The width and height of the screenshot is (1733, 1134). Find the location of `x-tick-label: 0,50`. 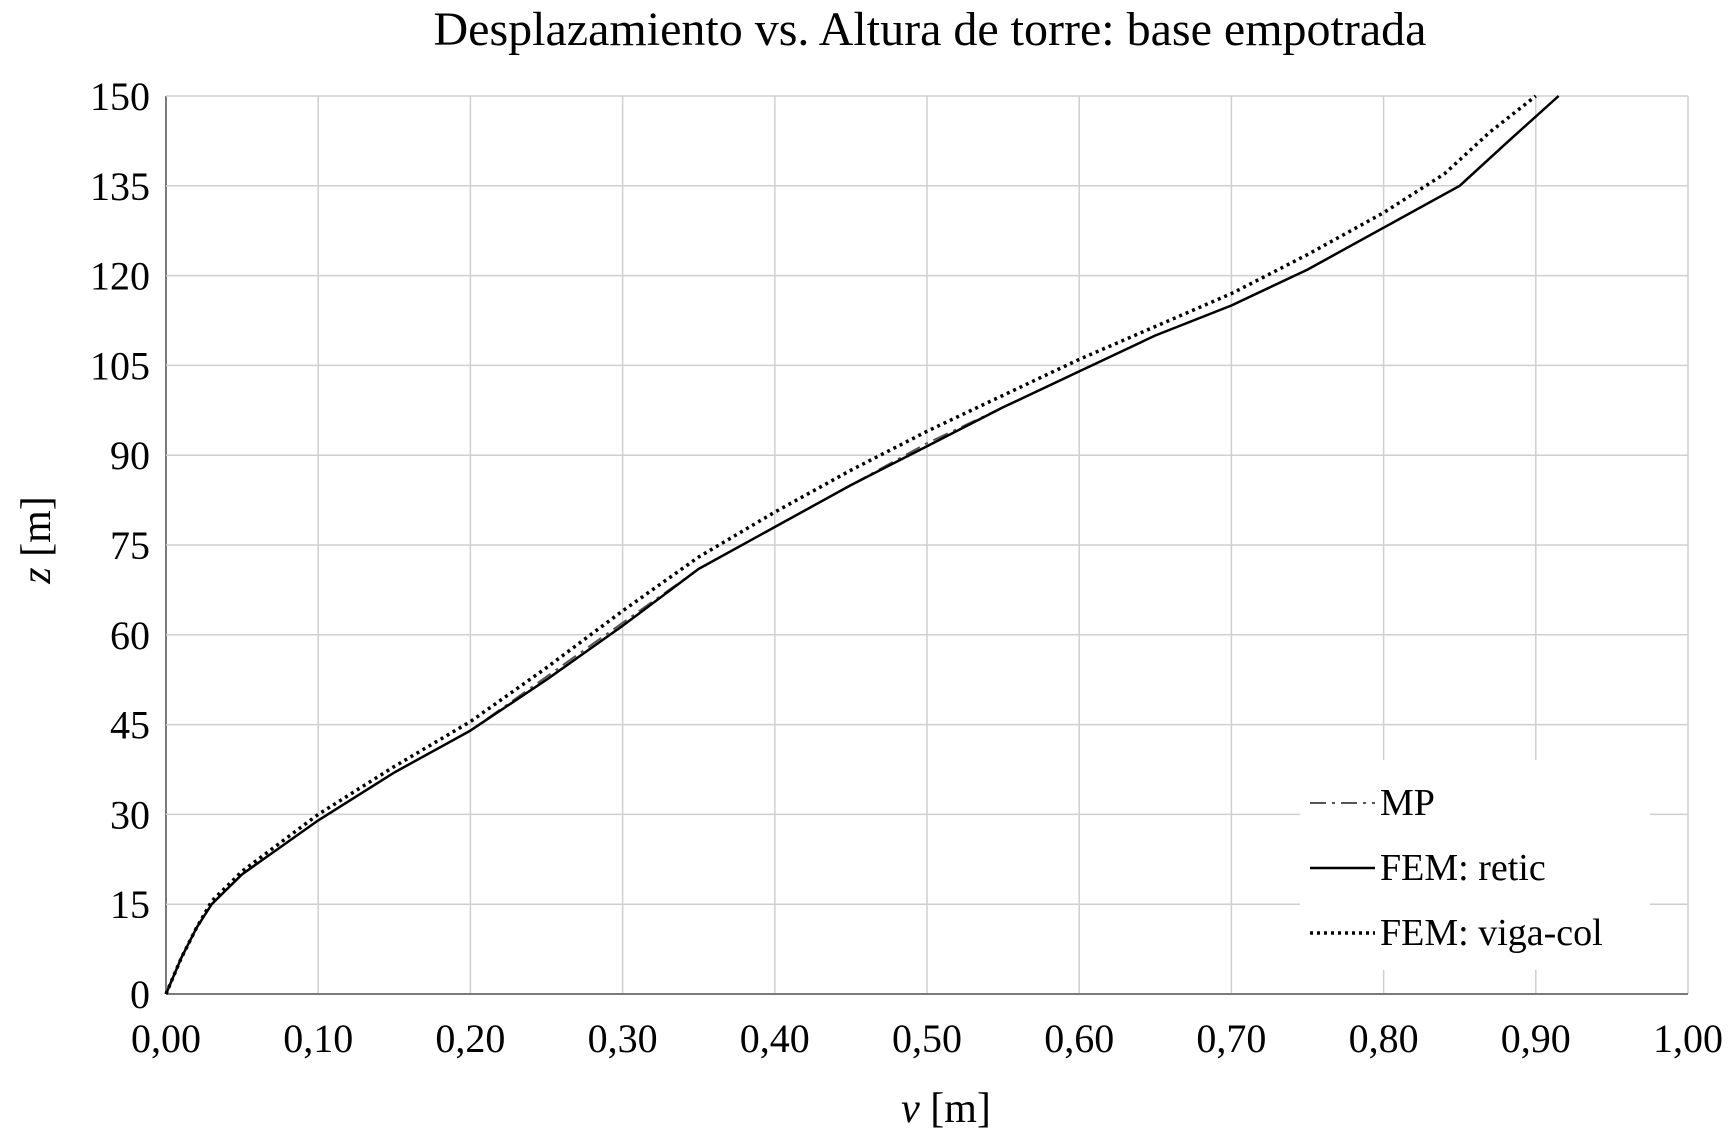

x-tick-label: 0,50 is located at coordinates (927, 1038).